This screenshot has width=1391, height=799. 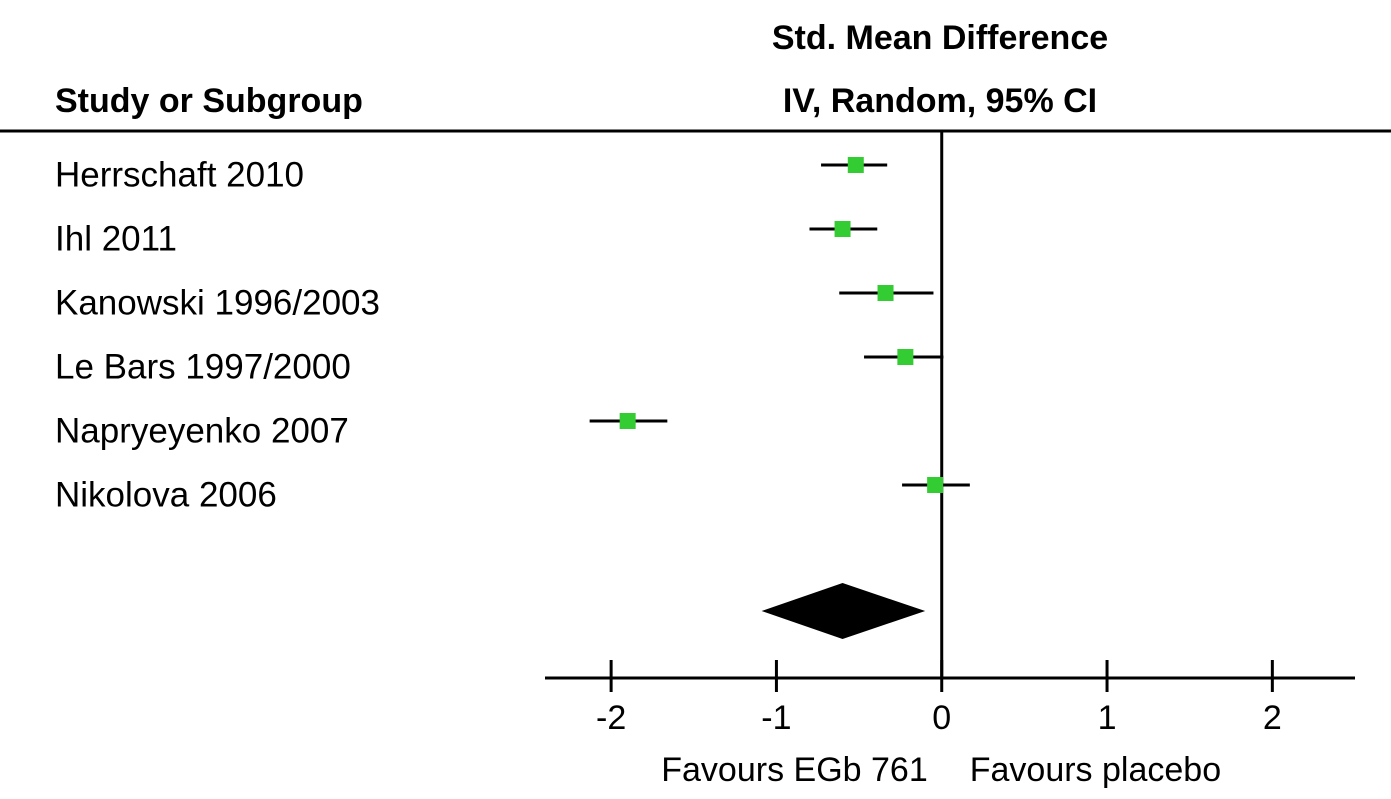 What do you see at coordinates (1272, 718) in the screenshot?
I see `x-tick-label: 2` at bounding box center [1272, 718].